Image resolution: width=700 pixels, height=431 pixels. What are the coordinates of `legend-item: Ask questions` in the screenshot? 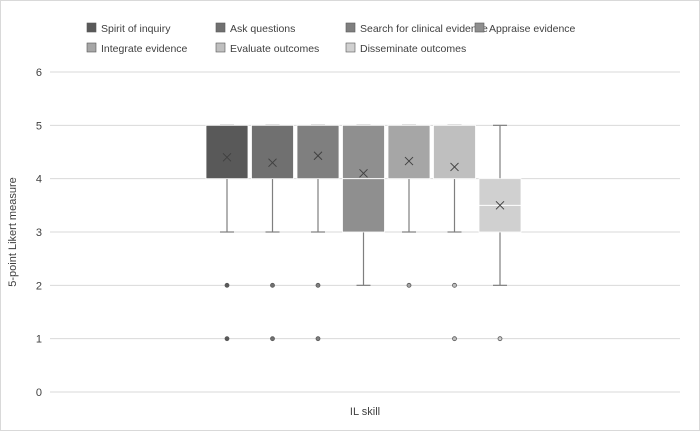 It's located at (255, 28).